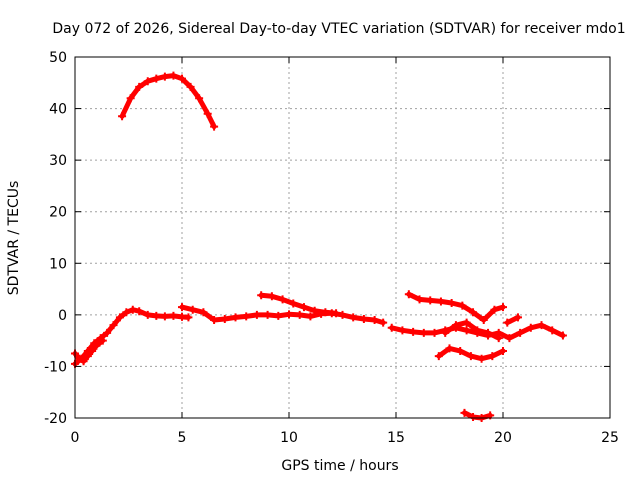 The width and height of the screenshot is (640, 480). What do you see at coordinates (58, 161) in the screenshot?
I see `y-tick-label: 30` at bounding box center [58, 161].